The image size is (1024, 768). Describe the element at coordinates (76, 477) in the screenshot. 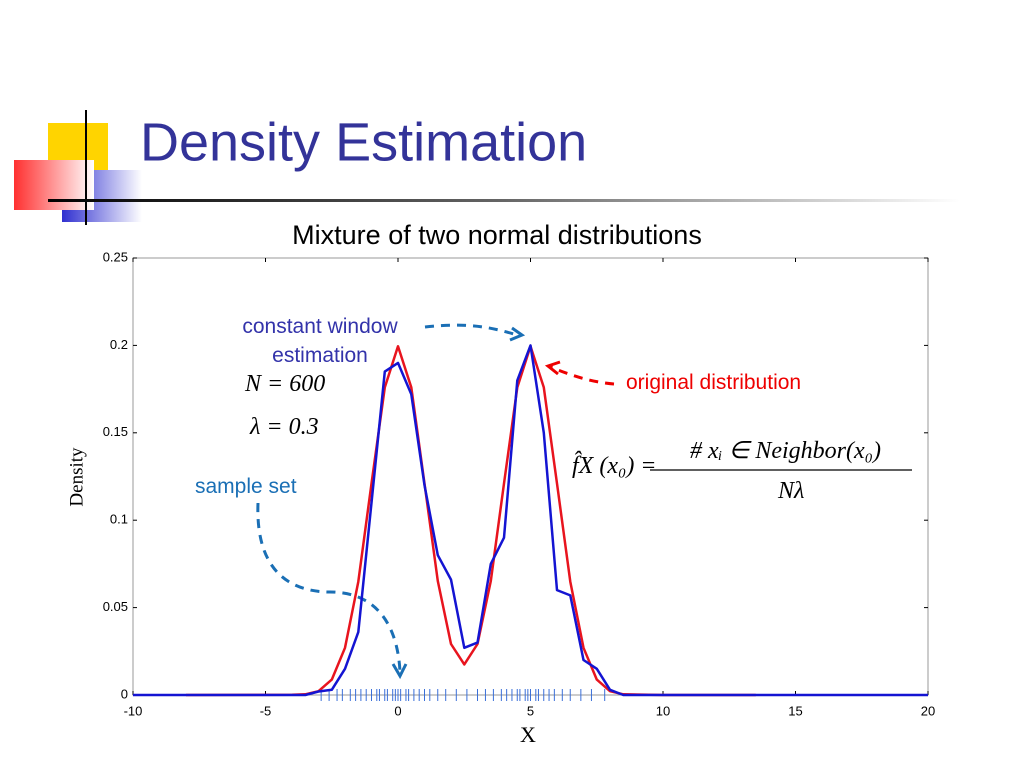

I see `y-axis-label: Density` at that location.